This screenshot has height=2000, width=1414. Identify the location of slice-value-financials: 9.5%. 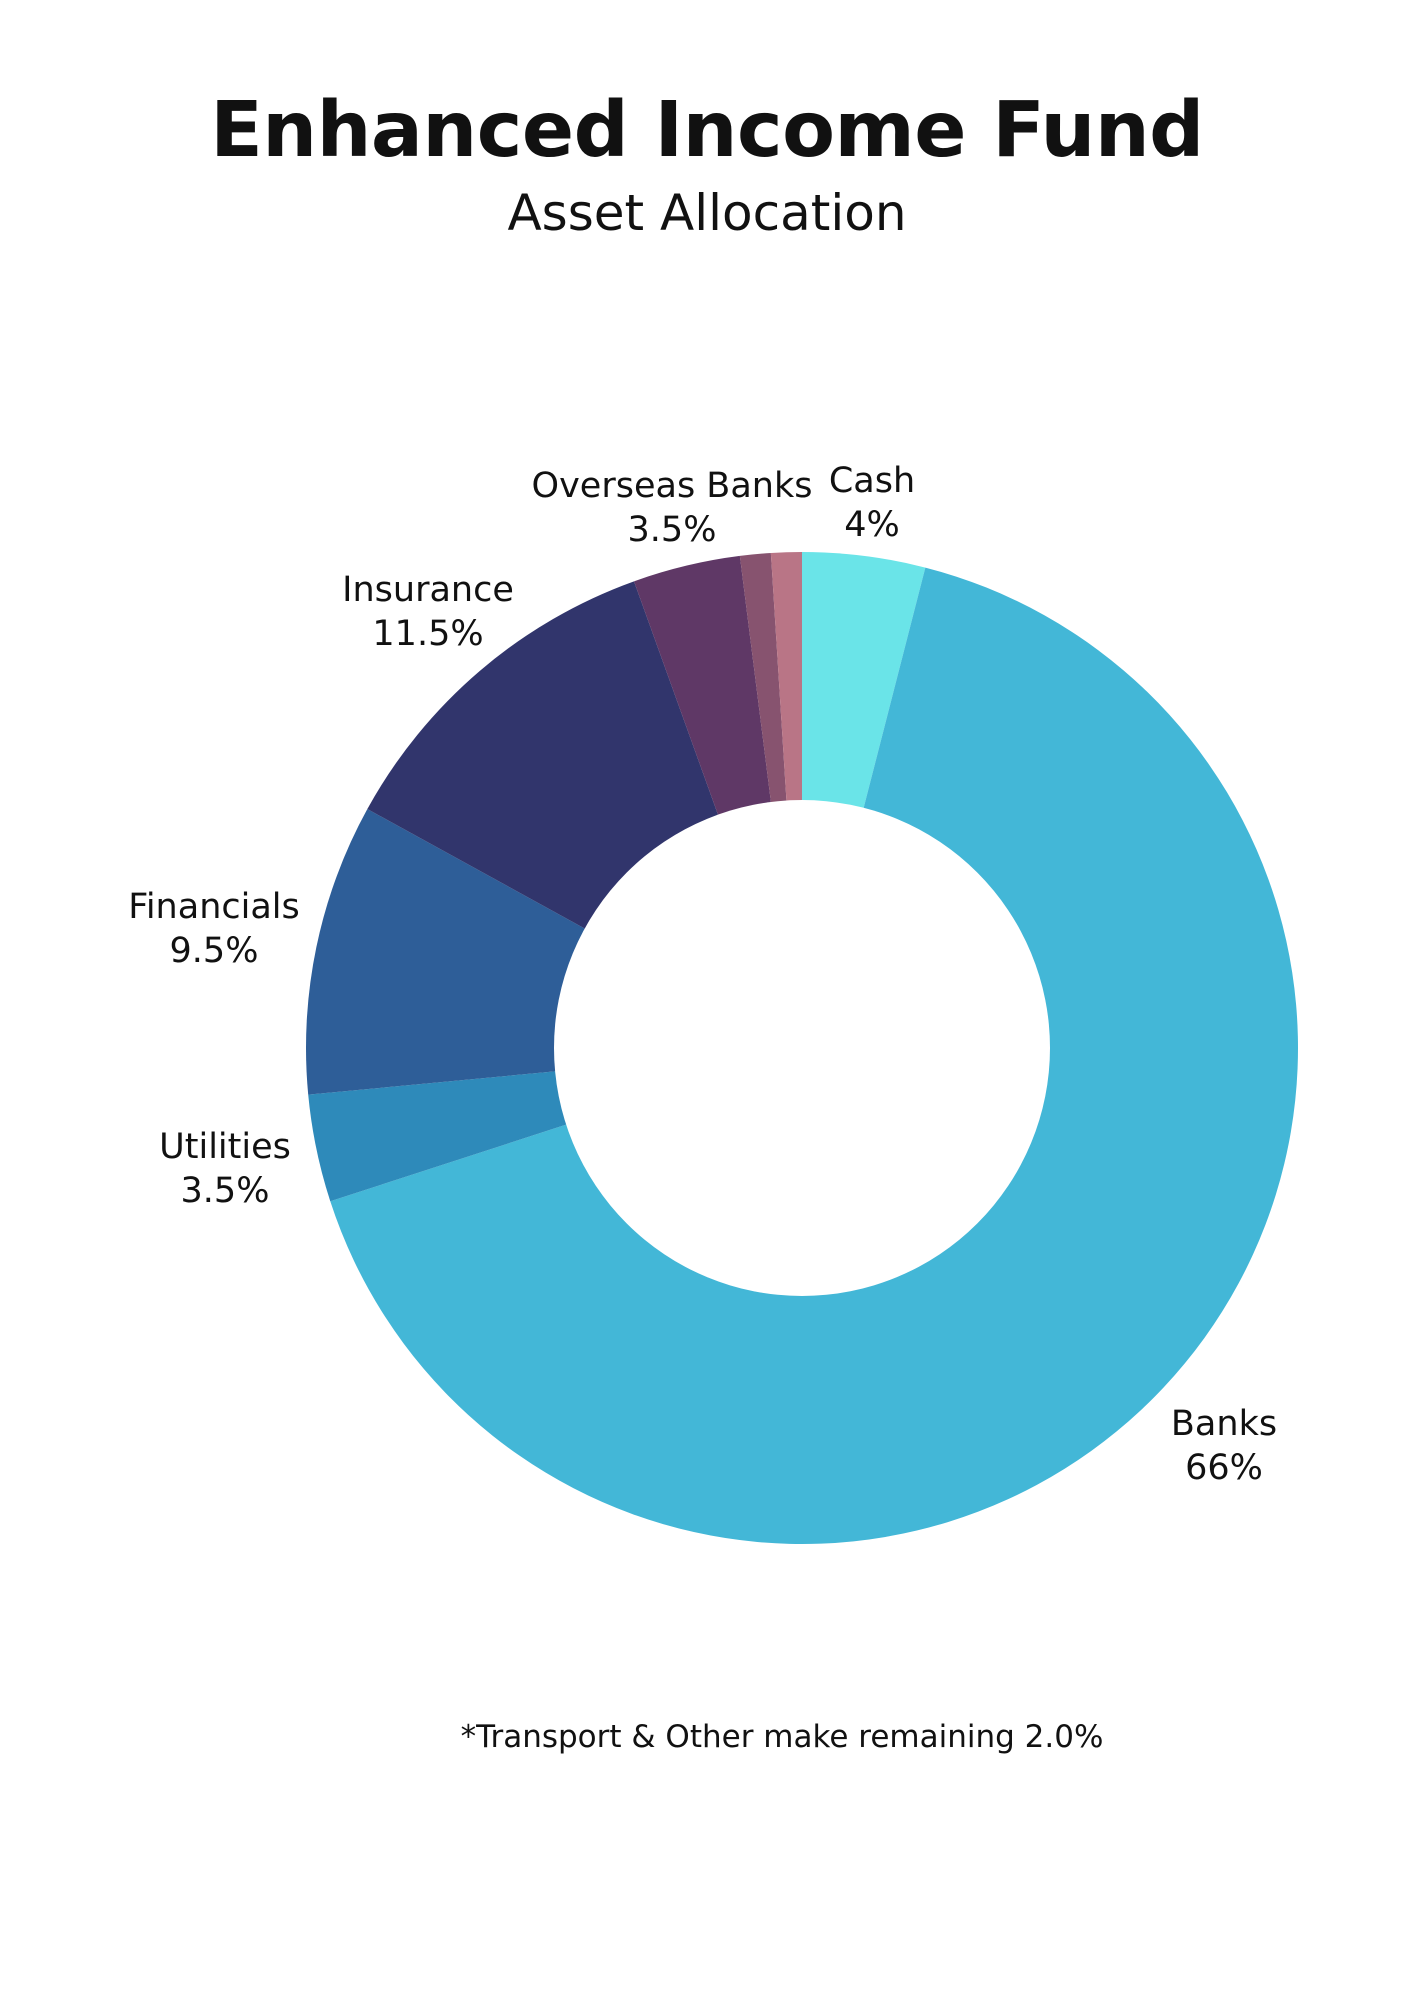
(214, 951).